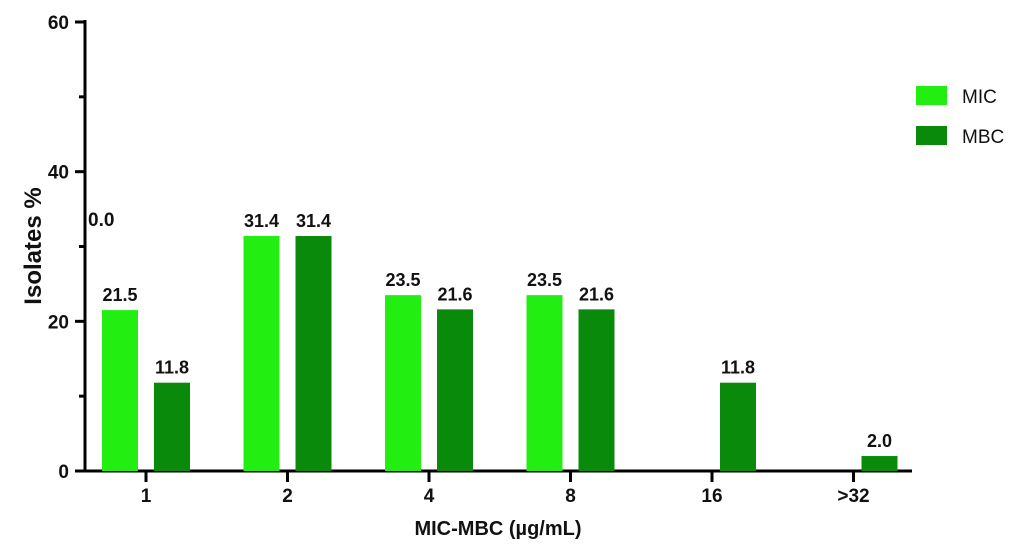 The width and height of the screenshot is (1024, 546). Describe the element at coordinates (58, 23) in the screenshot. I see `y-tick-label: 60` at that location.